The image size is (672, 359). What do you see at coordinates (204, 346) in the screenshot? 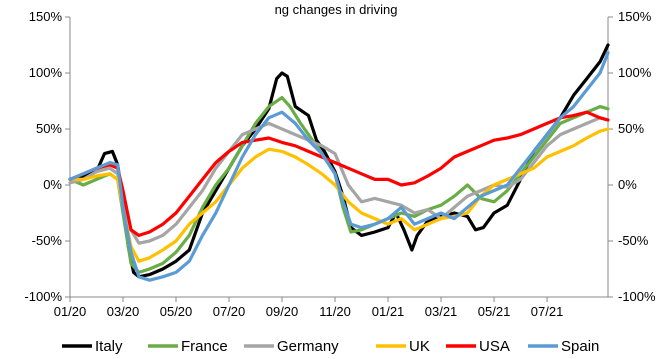
I see `legend-label-france: France` at bounding box center [204, 346].